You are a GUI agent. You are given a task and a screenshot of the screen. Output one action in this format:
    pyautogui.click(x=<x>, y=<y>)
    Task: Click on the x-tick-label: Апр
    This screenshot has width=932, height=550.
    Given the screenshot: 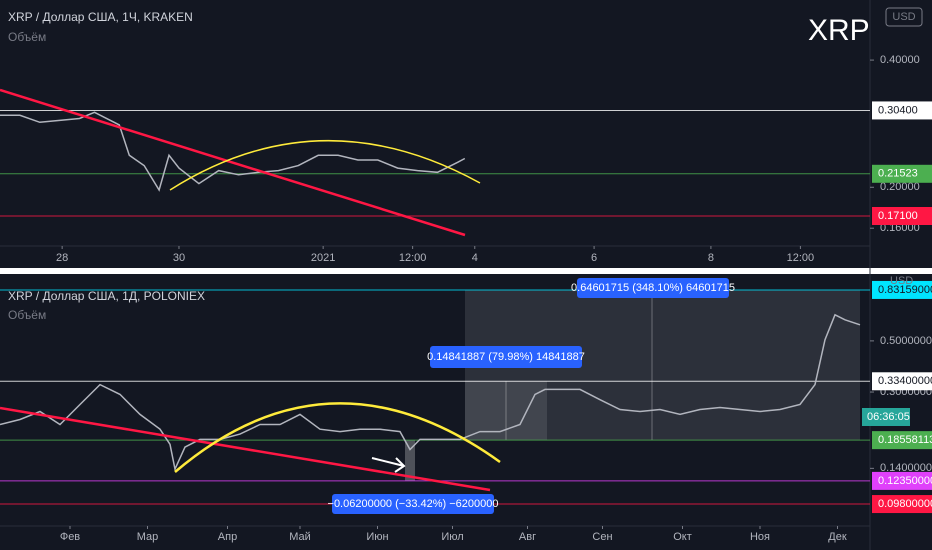 What is the action you would take?
    pyautogui.click(x=227, y=537)
    